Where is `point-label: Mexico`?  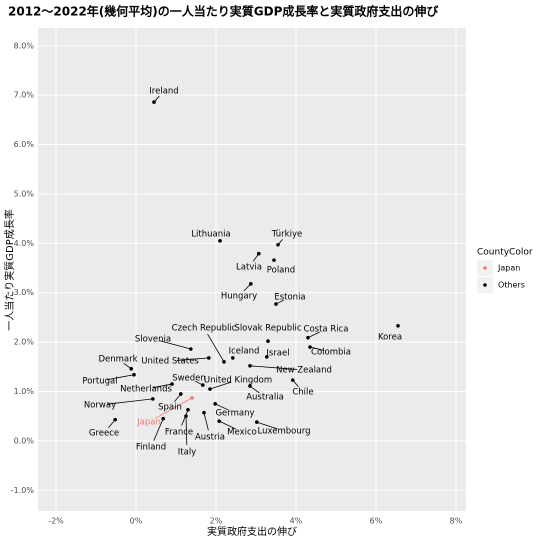 point-label: Mexico is located at coordinates (242, 433).